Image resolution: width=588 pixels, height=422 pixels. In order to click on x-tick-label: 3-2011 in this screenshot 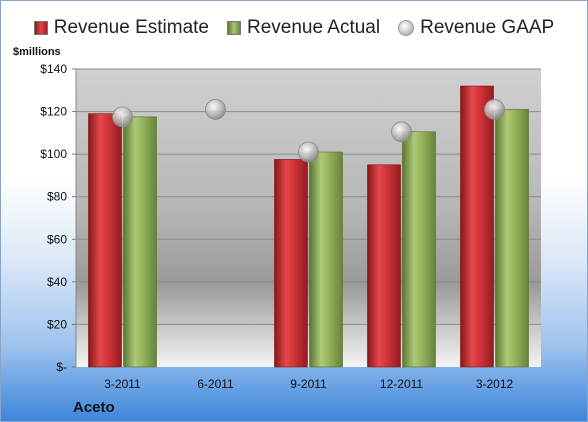, I will do `click(122, 384)`.